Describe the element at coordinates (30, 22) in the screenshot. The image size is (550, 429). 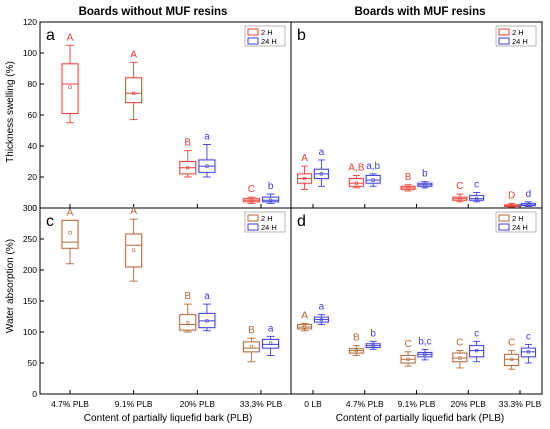
I see `y-tick-label: 120` at that location.